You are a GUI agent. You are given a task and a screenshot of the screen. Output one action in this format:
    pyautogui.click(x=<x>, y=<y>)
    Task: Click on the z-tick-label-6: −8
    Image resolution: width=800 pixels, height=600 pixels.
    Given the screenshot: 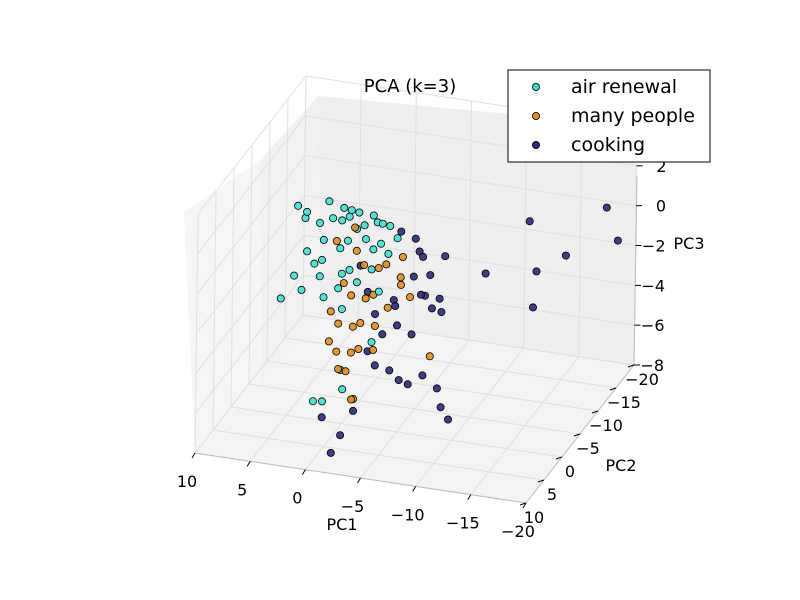 What is the action you would take?
    pyautogui.click(x=652, y=365)
    